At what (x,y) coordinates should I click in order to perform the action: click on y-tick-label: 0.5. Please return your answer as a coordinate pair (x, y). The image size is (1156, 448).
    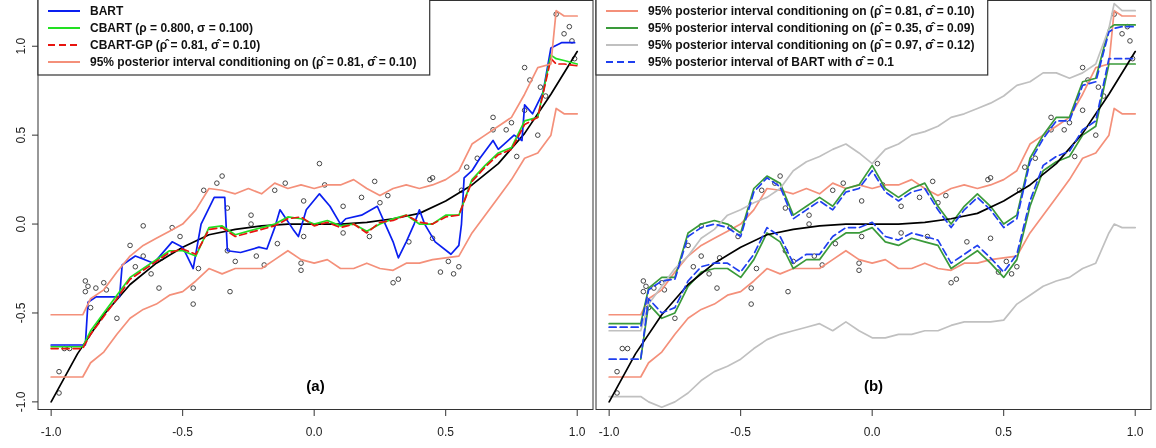
    Looking at the image, I should click on (21, 135).